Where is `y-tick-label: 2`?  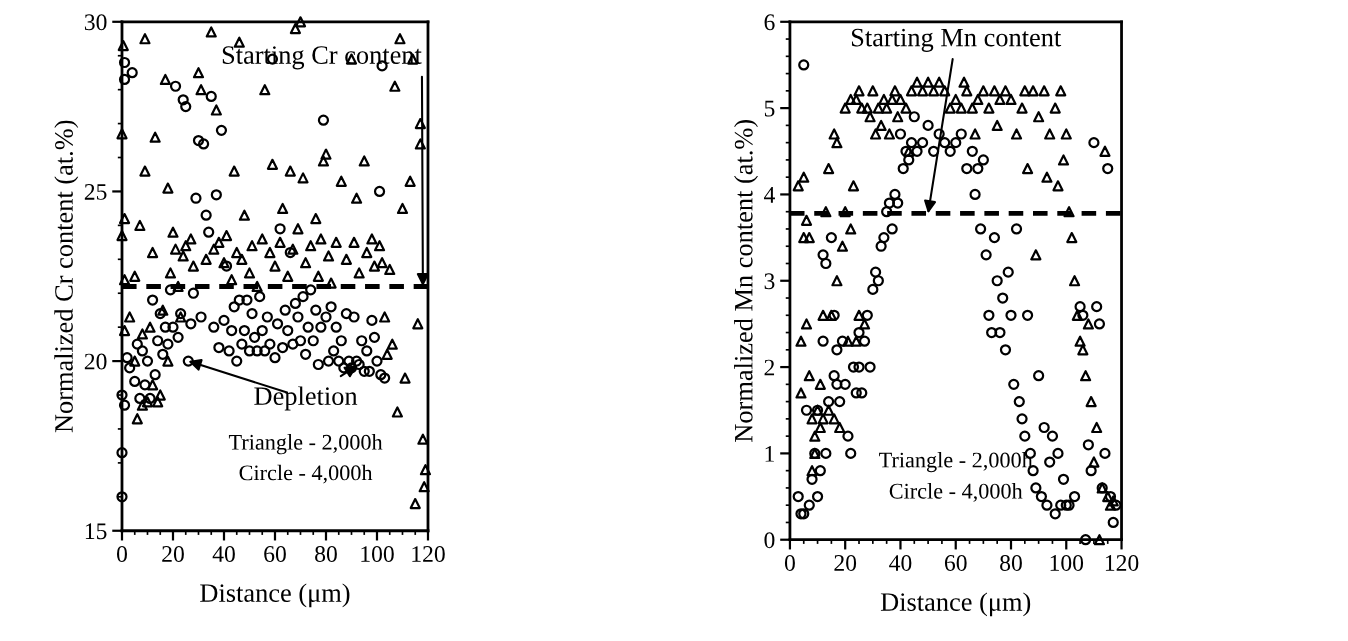 y-tick-label: 2 is located at coordinates (769, 367).